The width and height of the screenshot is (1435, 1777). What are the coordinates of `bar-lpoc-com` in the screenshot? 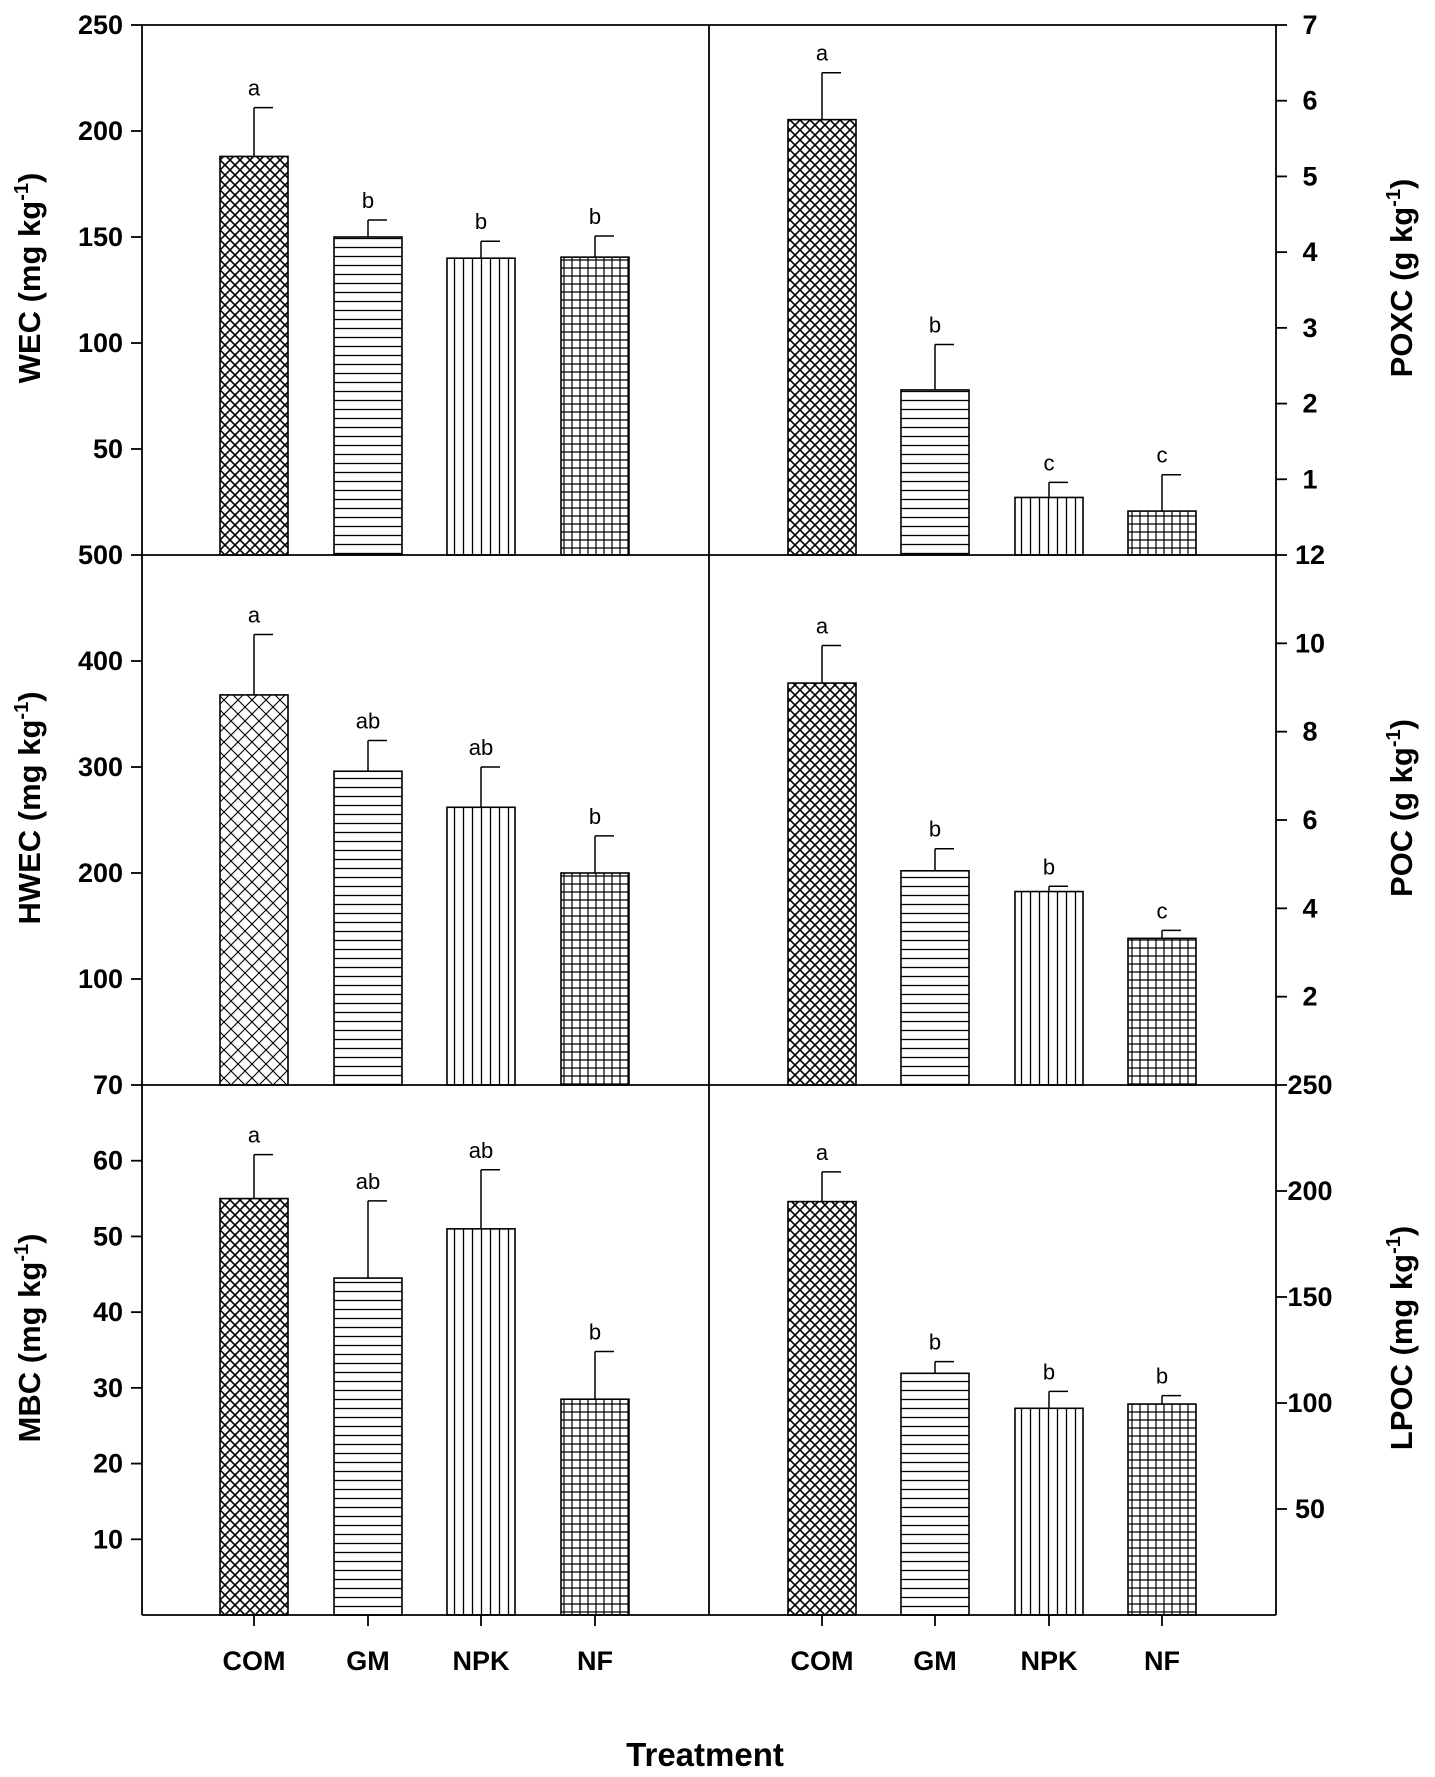 It's located at (822, 1408).